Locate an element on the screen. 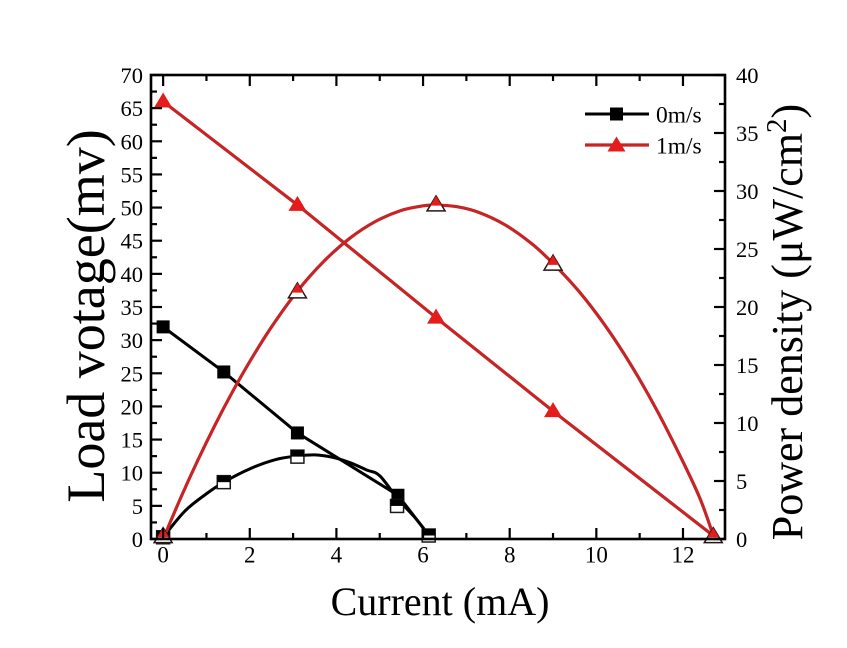  y-right-tick-label: 30 is located at coordinates (747, 191).